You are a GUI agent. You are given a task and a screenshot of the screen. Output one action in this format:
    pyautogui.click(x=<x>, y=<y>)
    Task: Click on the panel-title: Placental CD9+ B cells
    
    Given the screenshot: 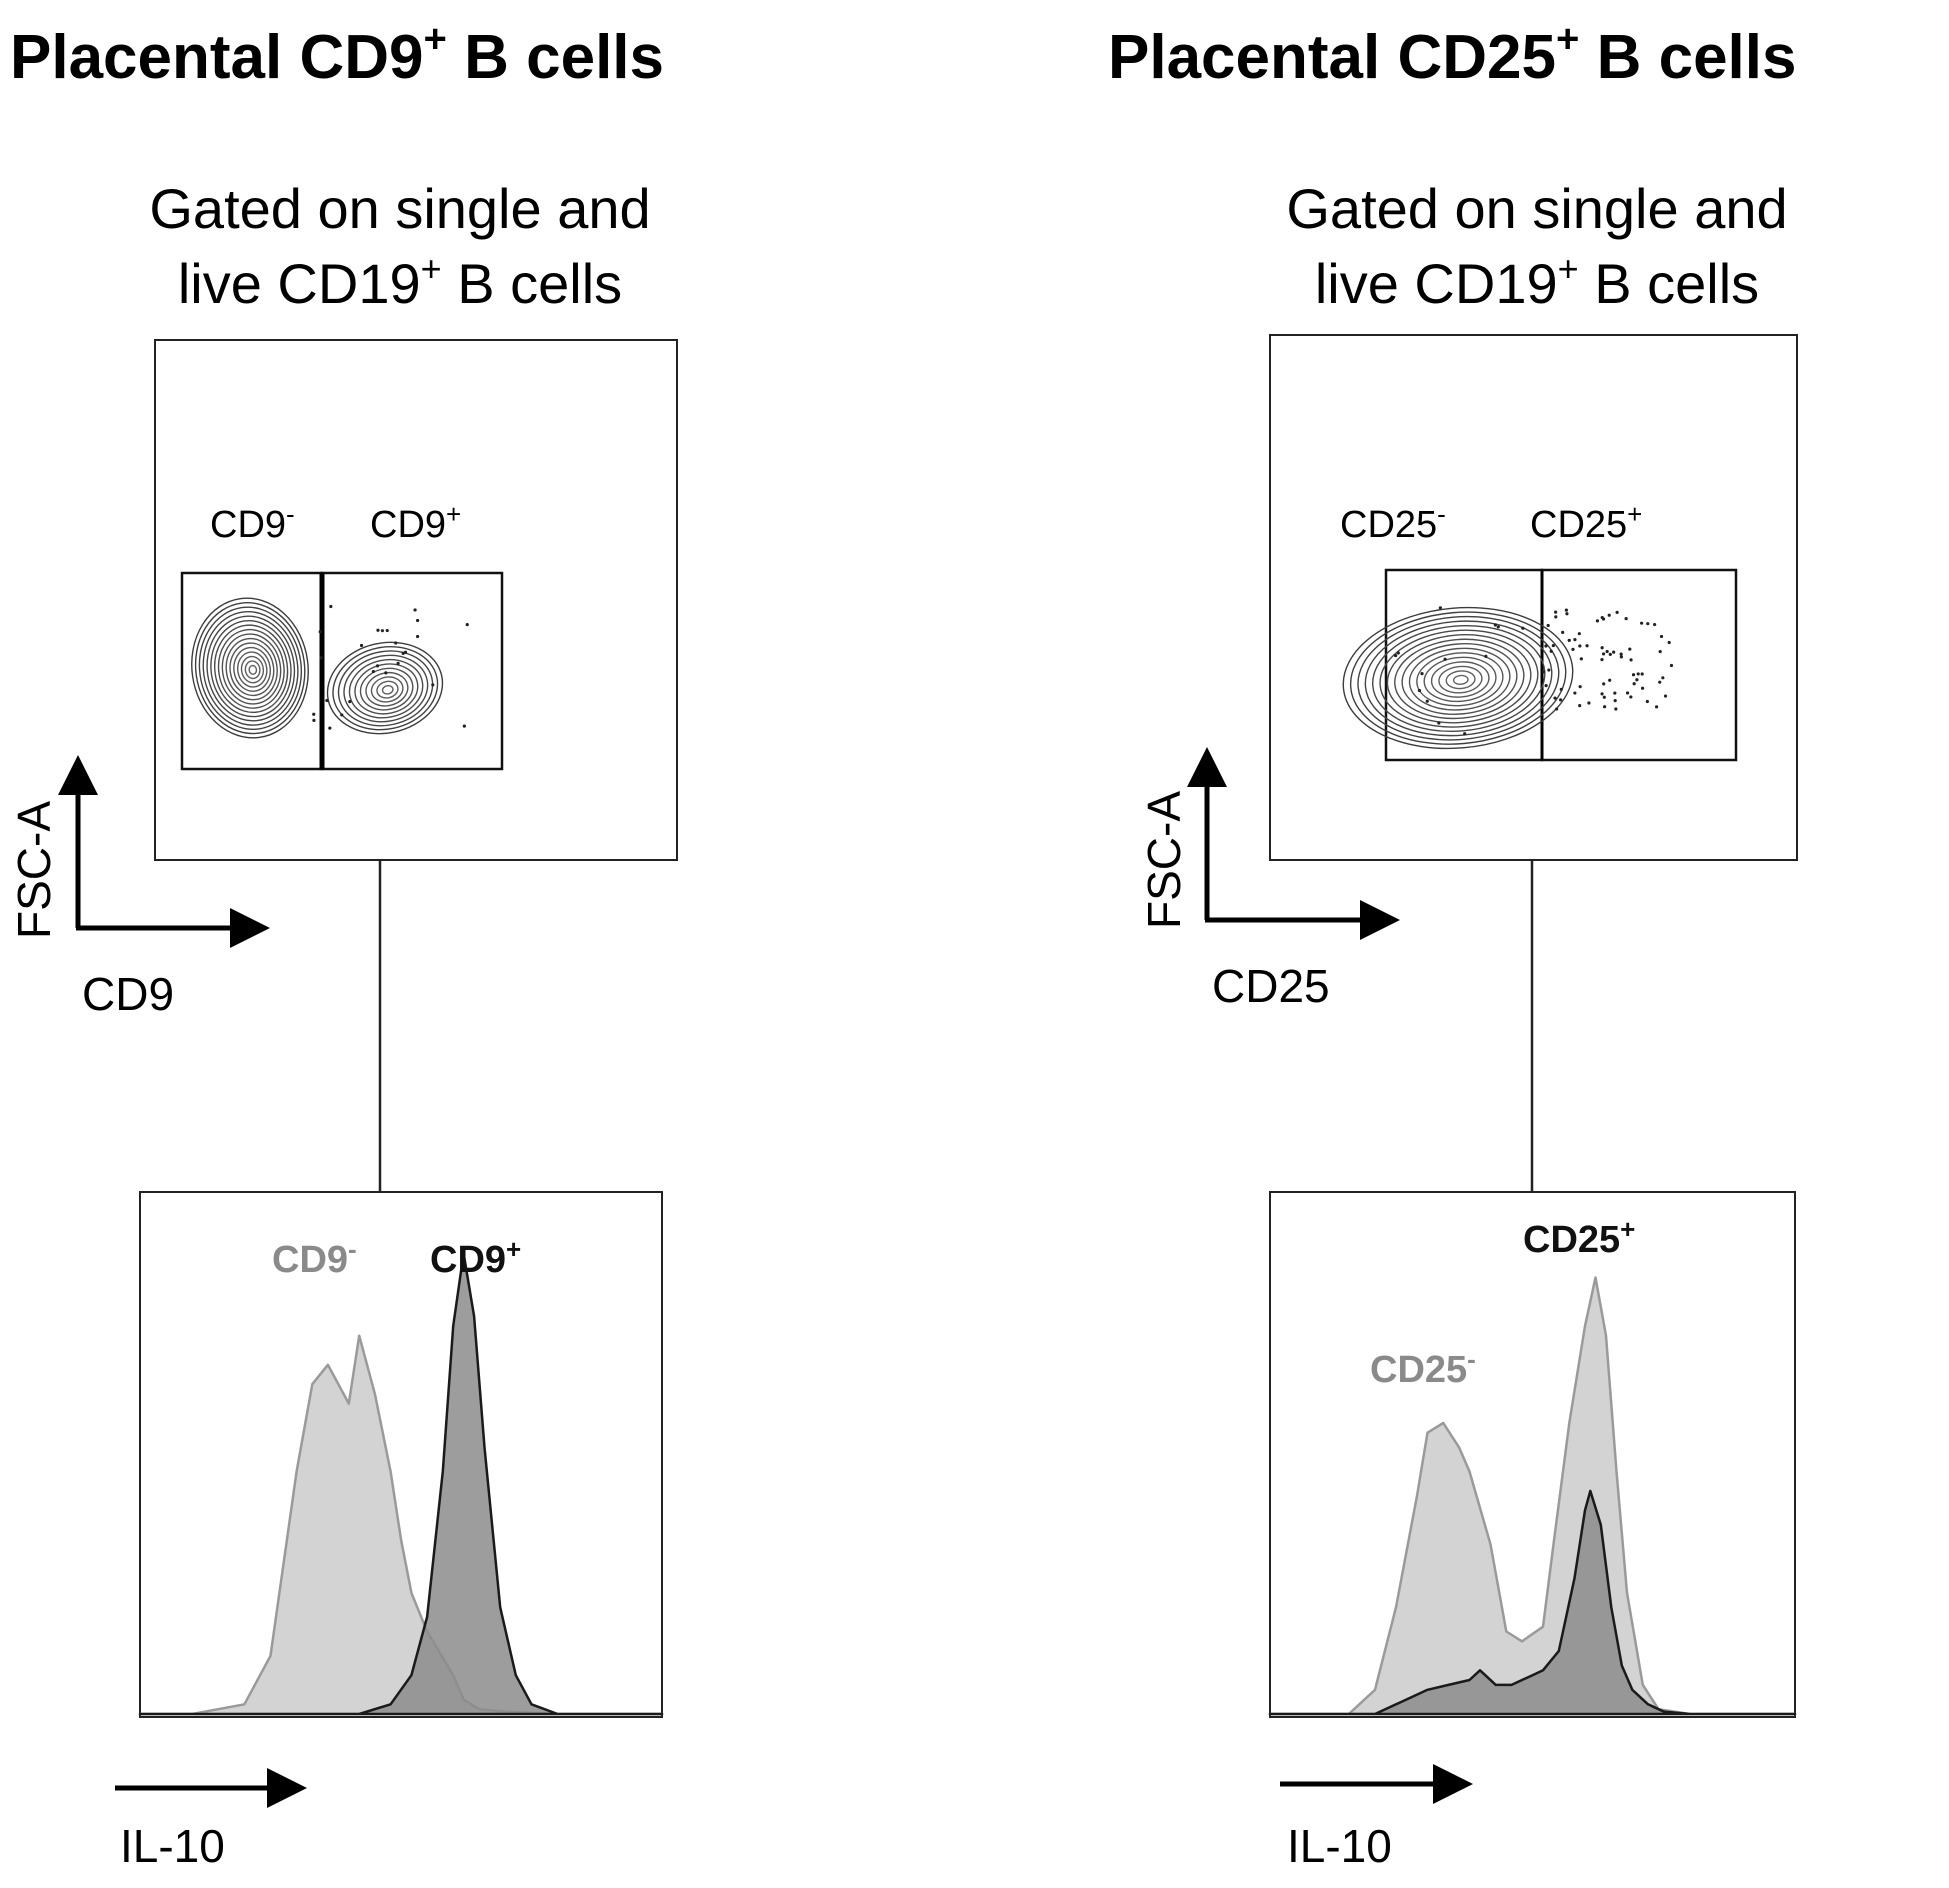 What is the action you would take?
    pyautogui.click(x=337, y=54)
    